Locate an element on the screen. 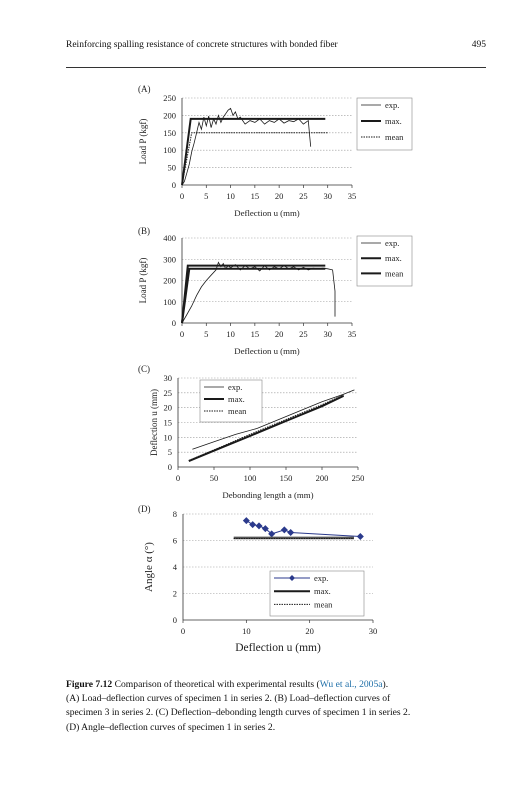 The width and height of the screenshot is (531, 800). panel-c-xtick-label: 0 is located at coordinates (178, 478).